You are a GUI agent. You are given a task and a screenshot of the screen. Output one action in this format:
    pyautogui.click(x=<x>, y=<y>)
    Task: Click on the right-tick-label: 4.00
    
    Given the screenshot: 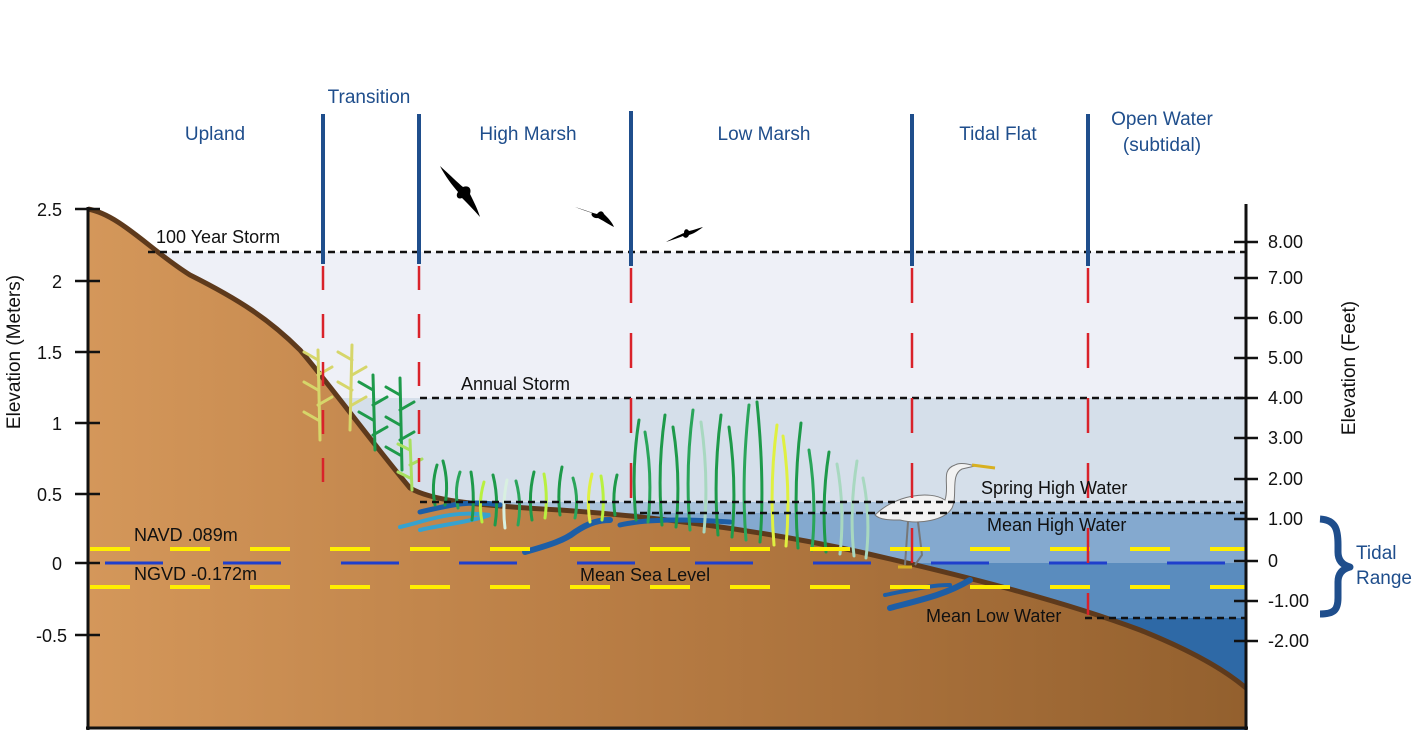 What is the action you would take?
    pyautogui.click(x=1285, y=398)
    